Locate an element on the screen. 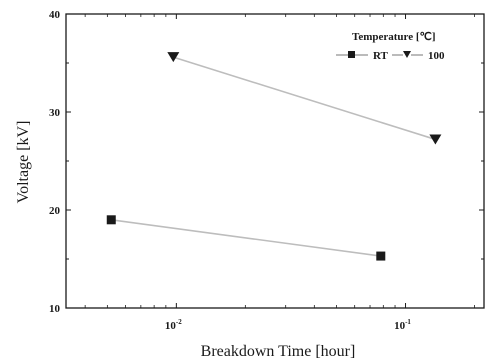 Image resolution: width=490 pixels, height=363 pixels. series-0-line is located at coordinates (246, 238).